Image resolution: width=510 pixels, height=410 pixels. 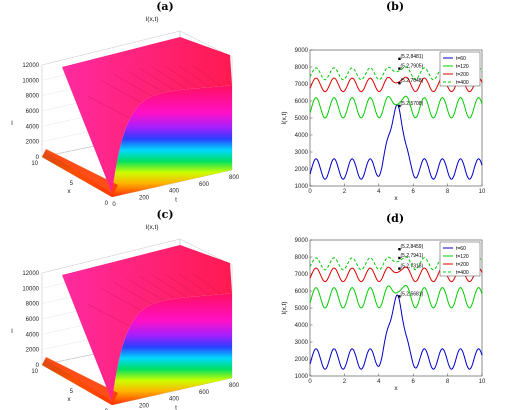 I want to click on panel-label: (b), so click(x=395, y=6).